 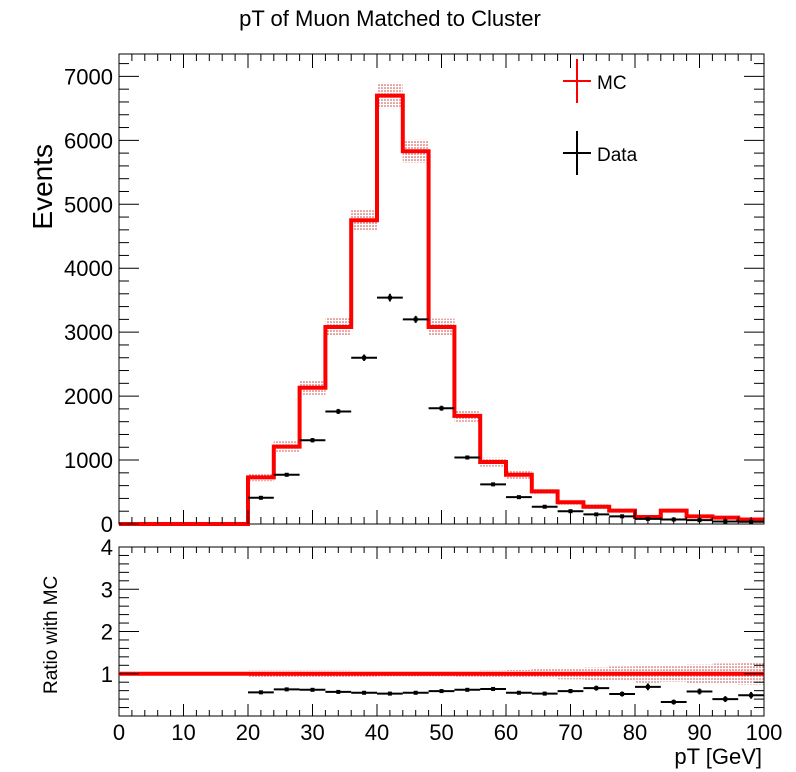 I want to click on x-tick-label: 0, so click(x=119, y=732).